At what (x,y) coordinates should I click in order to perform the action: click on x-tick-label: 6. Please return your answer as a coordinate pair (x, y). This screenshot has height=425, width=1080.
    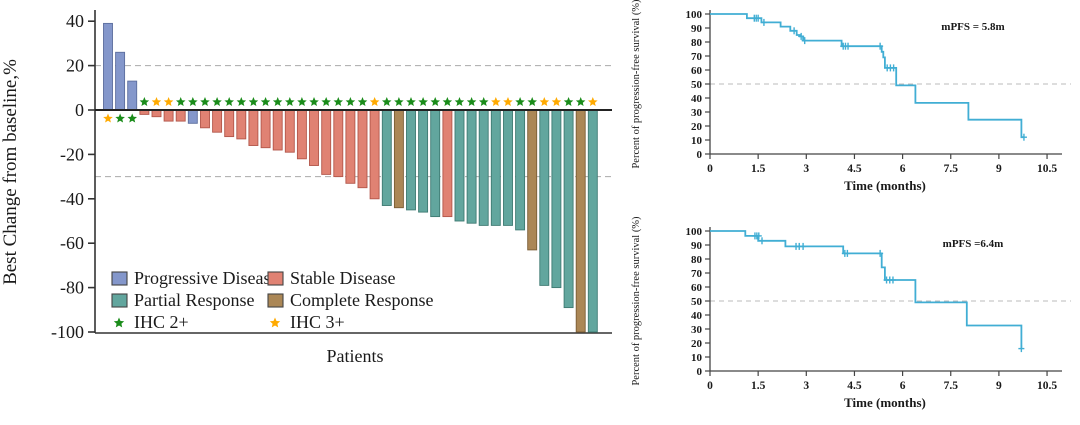
    Looking at the image, I should click on (903, 386).